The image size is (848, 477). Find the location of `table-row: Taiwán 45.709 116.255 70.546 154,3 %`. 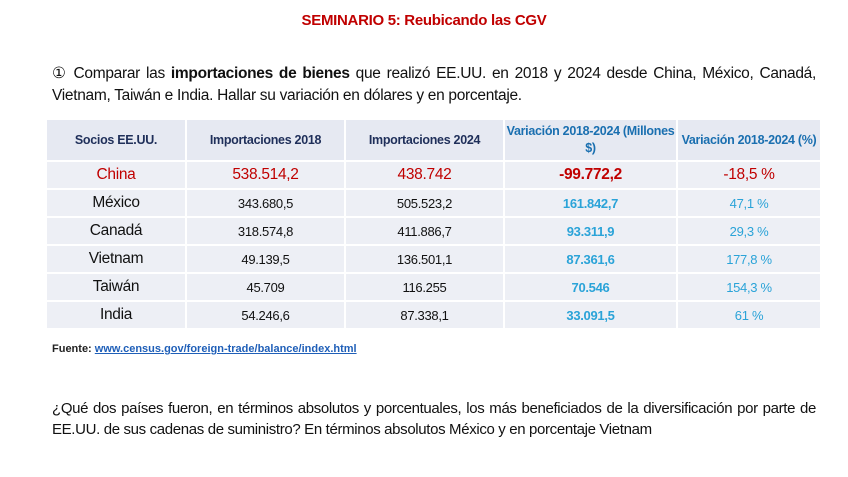

table-row: Taiwán 45.709 116.255 70.546 154,3 % is located at coordinates (433, 287).